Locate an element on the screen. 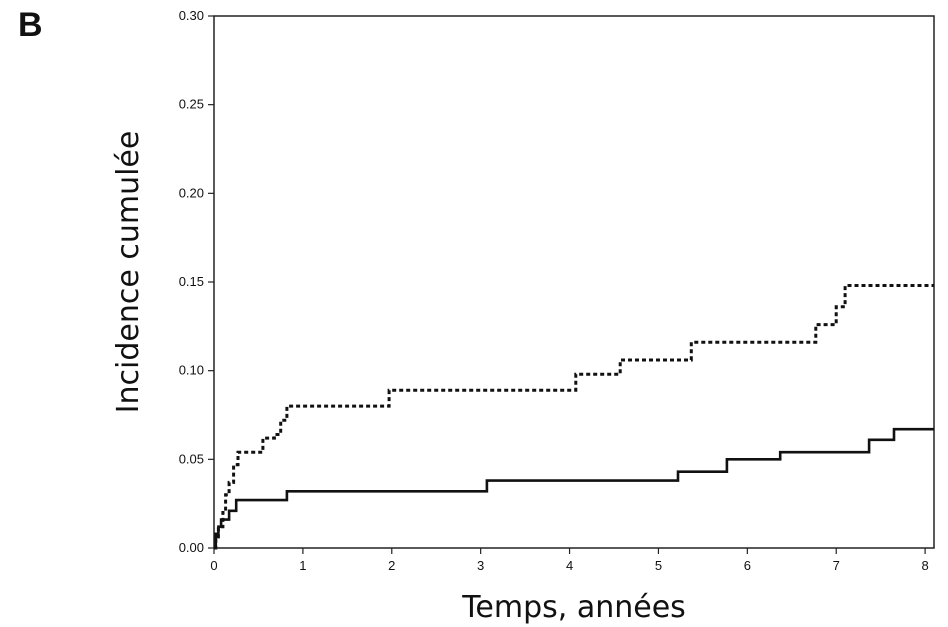  x-tick-label: 2 is located at coordinates (391, 565).